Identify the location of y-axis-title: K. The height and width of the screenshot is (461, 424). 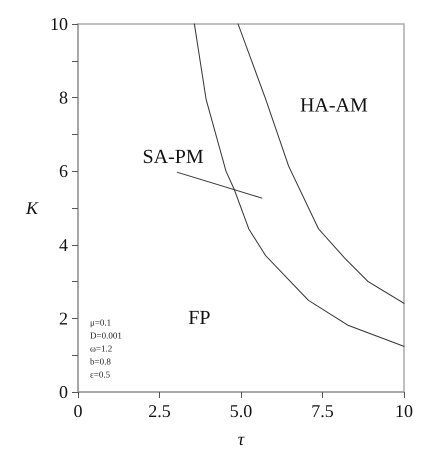
(31, 208).